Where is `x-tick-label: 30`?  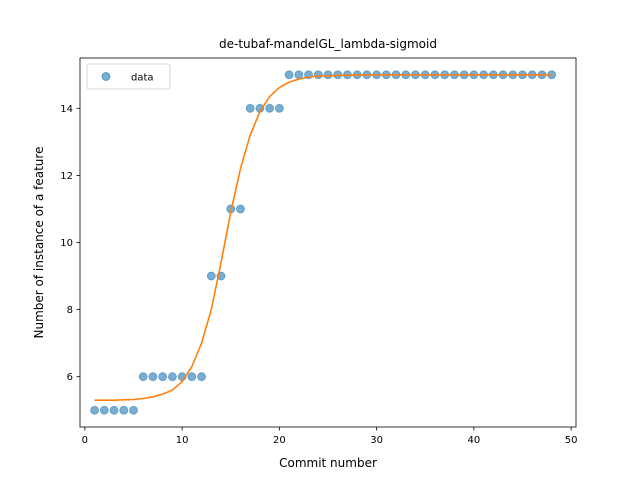 x-tick-label: 30 is located at coordinates (376, 440).